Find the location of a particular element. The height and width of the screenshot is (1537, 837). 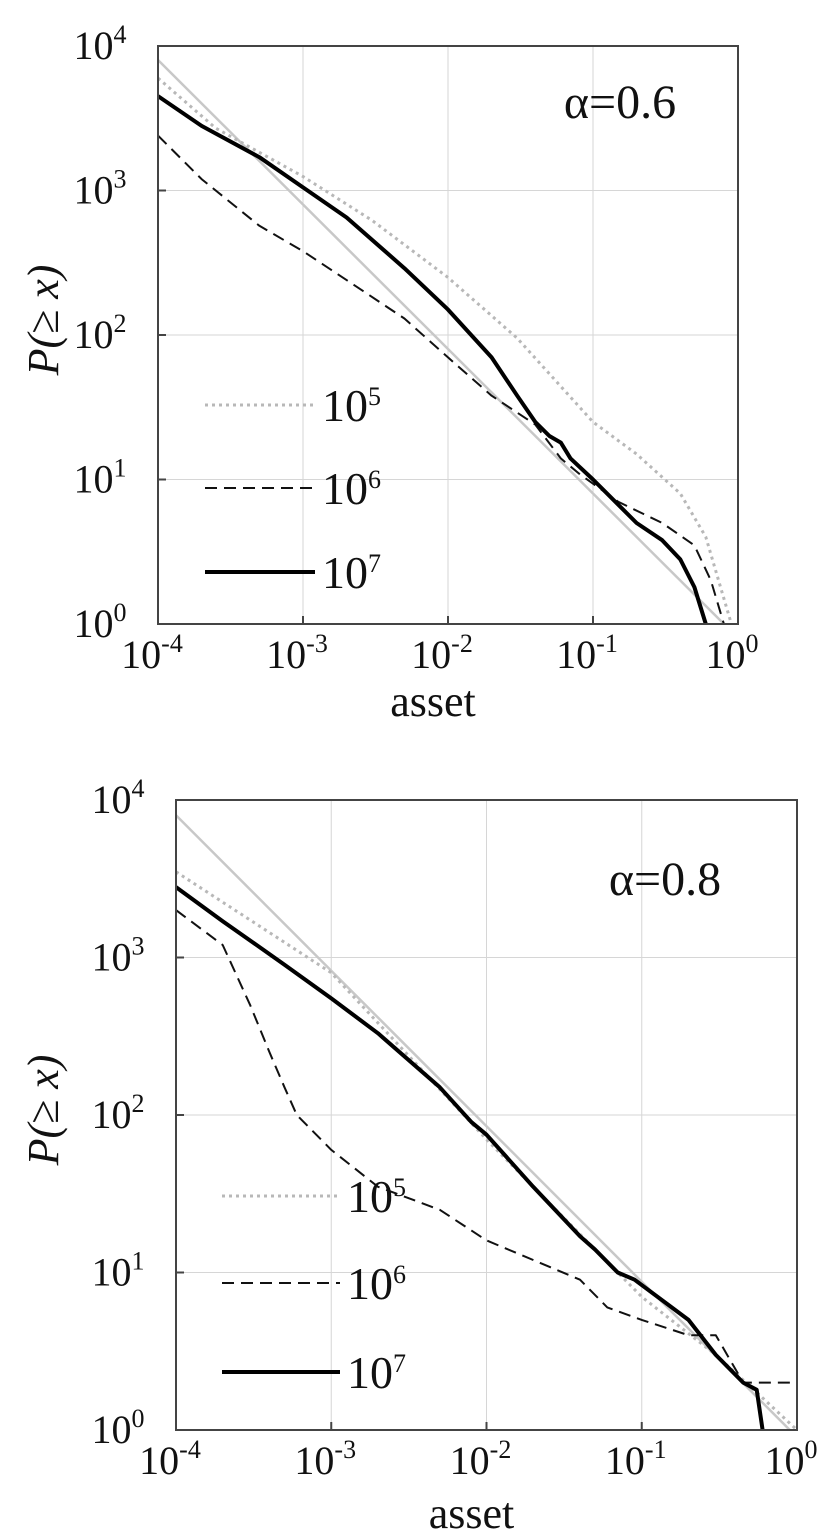

alpha-annotation: α=0.6 is located at coordinates (620, 102).